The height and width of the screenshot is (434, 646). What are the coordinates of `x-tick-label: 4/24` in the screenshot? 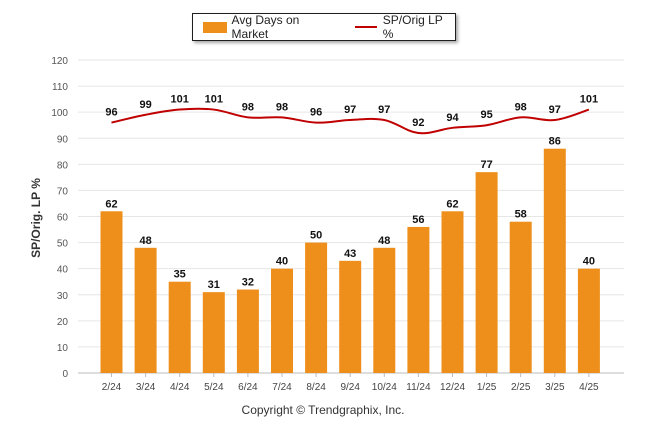 It's located at (180, 387).